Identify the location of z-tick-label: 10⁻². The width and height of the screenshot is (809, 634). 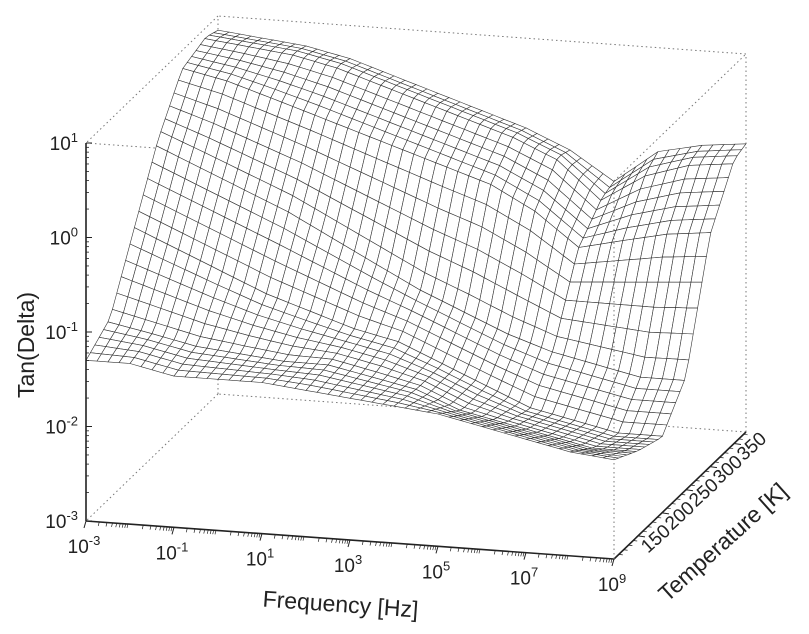
(61, 426).